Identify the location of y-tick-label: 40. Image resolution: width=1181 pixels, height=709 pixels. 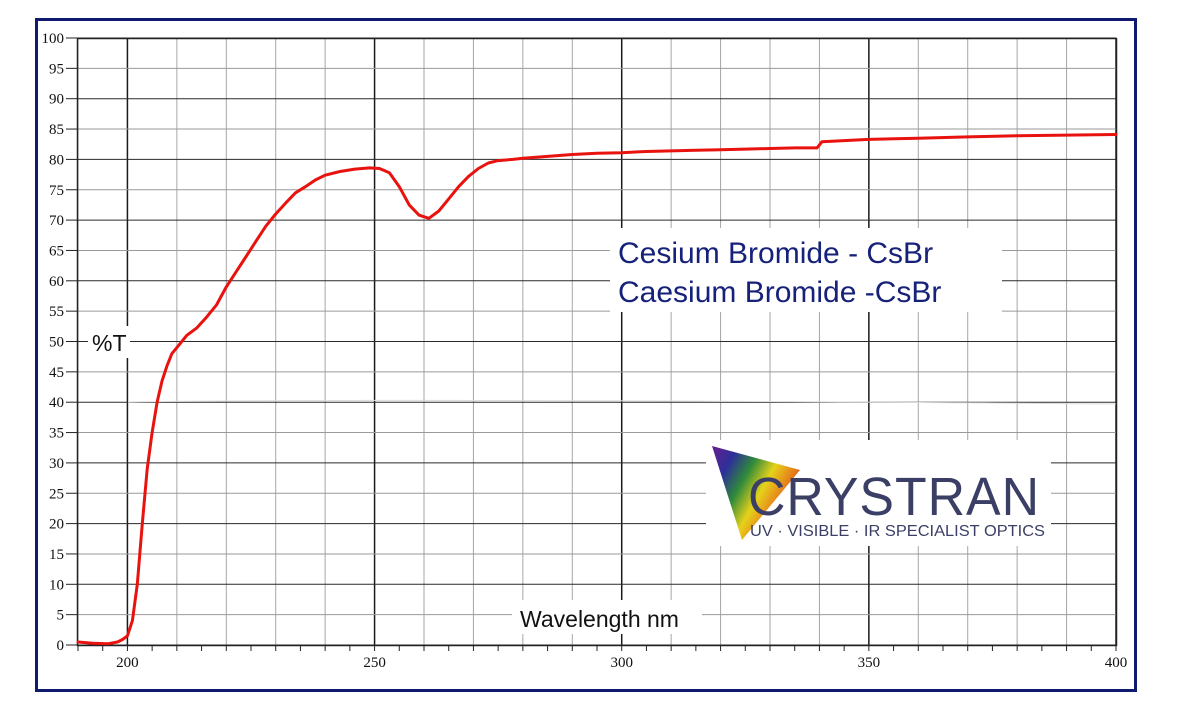
(56, 403).